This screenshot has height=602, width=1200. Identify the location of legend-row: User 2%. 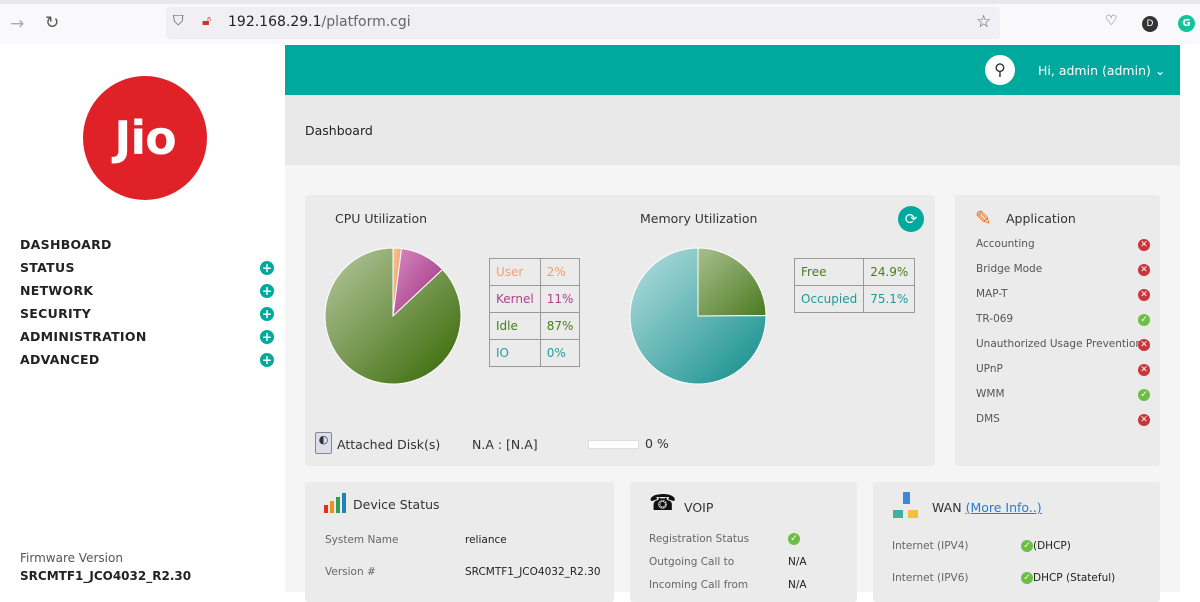
(535, 272).